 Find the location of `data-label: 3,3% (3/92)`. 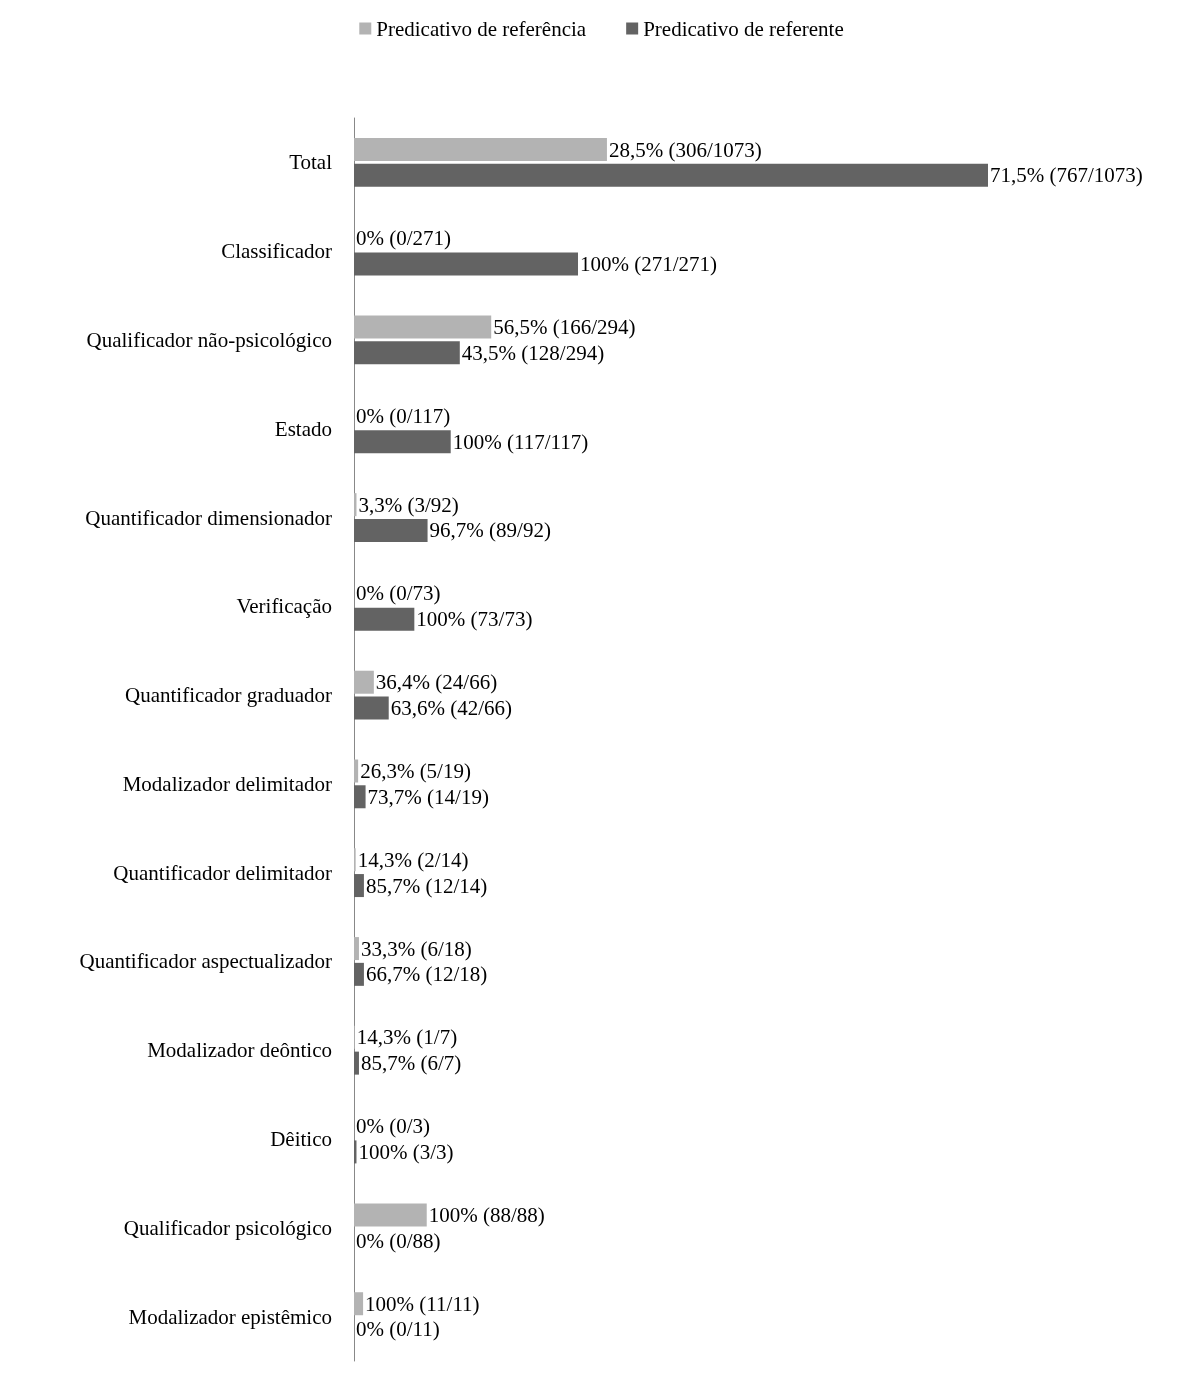

data-label: 3,3% (3/92) is located at coordinates (408, 504).